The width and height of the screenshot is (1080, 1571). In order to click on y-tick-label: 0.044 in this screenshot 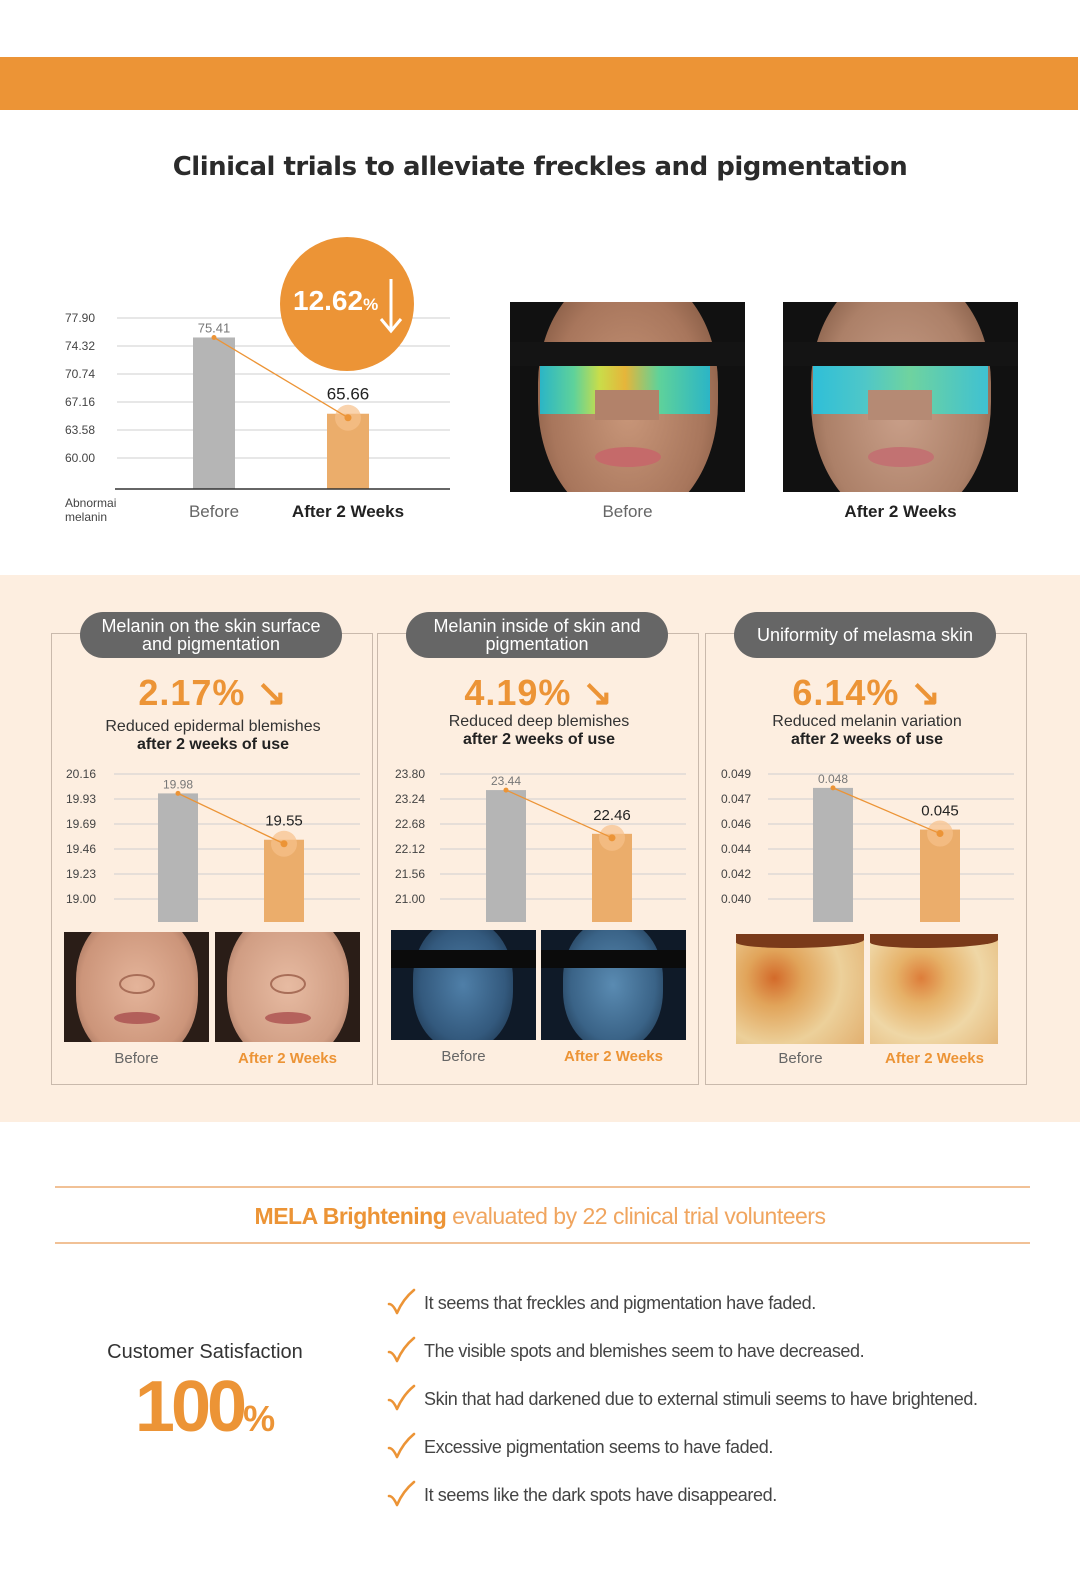, I will do `click(736, 849)`.